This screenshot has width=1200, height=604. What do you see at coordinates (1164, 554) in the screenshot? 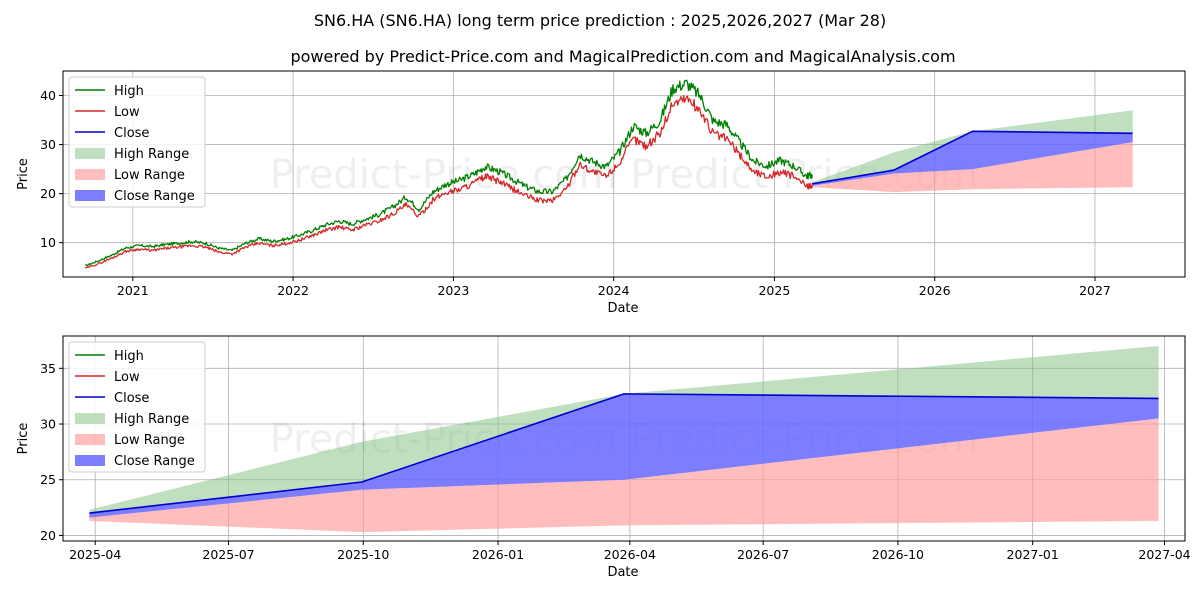
I see `bottom-x-tick-label-8: 2027-04` at bounding box center [1164, 554].